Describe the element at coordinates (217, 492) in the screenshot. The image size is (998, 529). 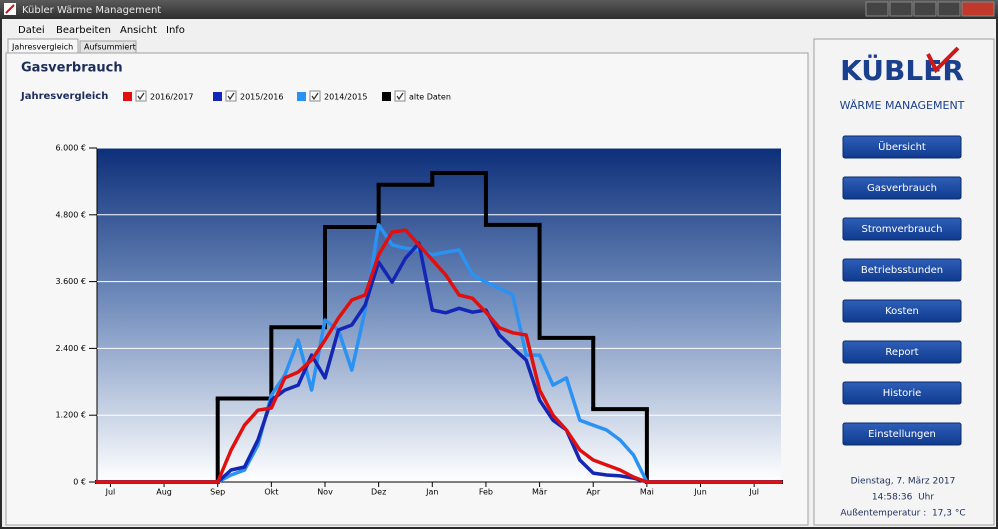
I see `x-tick-label: Sep` at that location.